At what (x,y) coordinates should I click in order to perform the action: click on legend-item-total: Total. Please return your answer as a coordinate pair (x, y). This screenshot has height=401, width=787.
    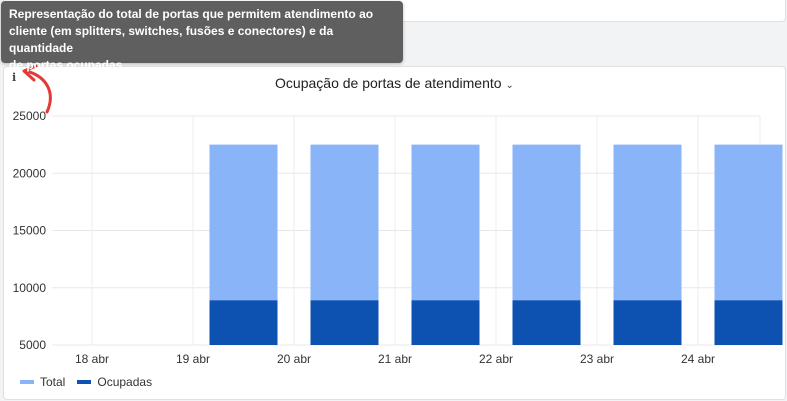
    Looking at the image, I should click on (42, 382).